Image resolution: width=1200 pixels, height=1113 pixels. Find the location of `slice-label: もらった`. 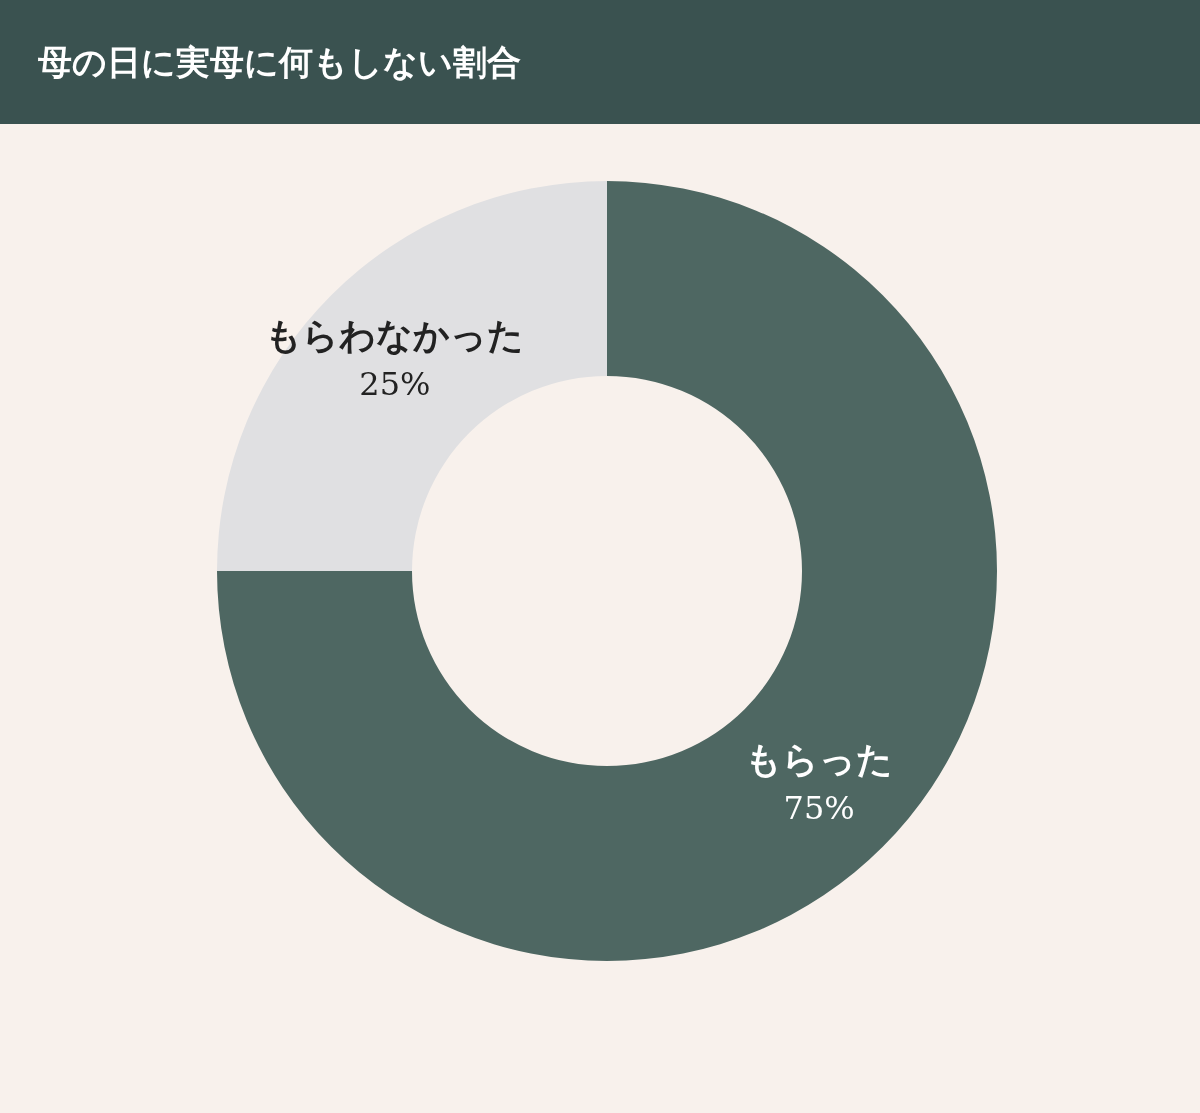

slice-label: もらった is located at coordinates (819, 760).